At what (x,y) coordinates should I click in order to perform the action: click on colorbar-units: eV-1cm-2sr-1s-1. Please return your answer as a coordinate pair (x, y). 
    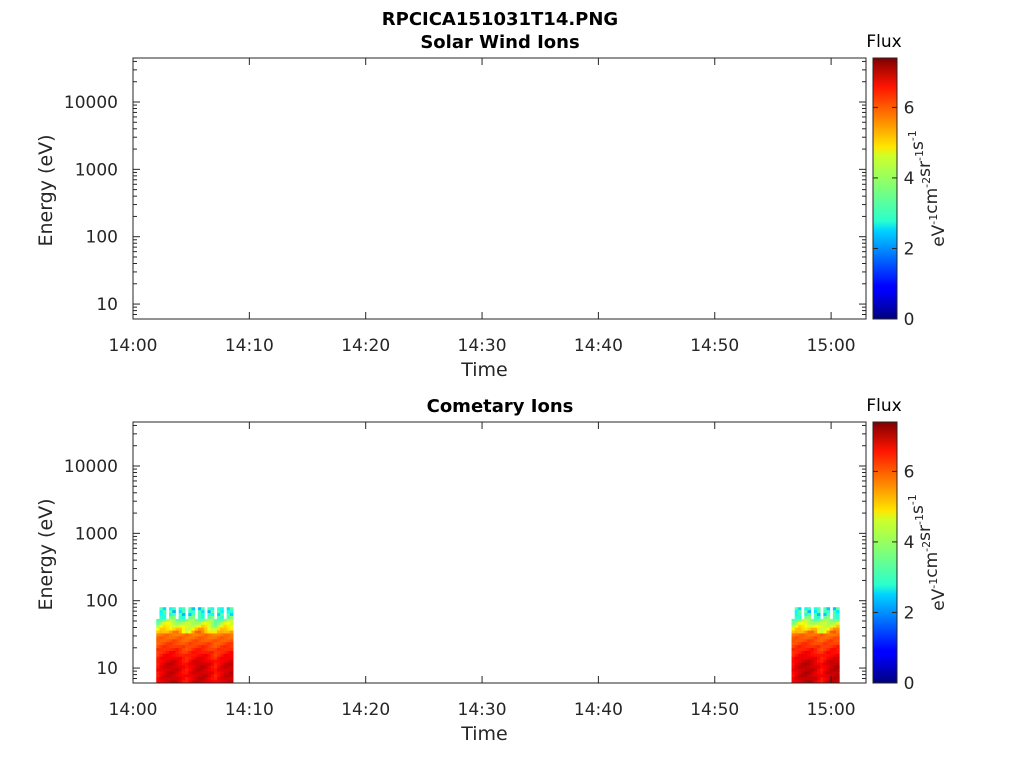
    Looking at the image, I should click on (927, 188).